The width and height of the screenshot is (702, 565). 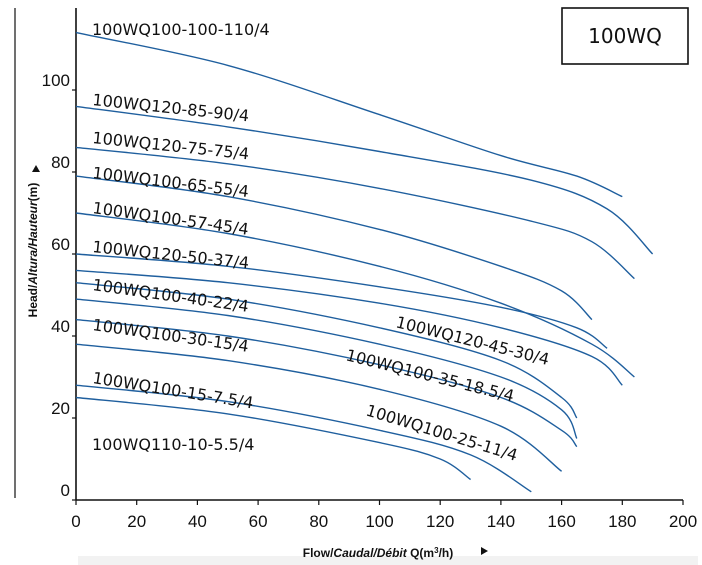 What do you see at coordinates (170, 335) in the screenshot?
I see `curve-label: 100WQ100-30-15/4` at bounding box center [170, 335].